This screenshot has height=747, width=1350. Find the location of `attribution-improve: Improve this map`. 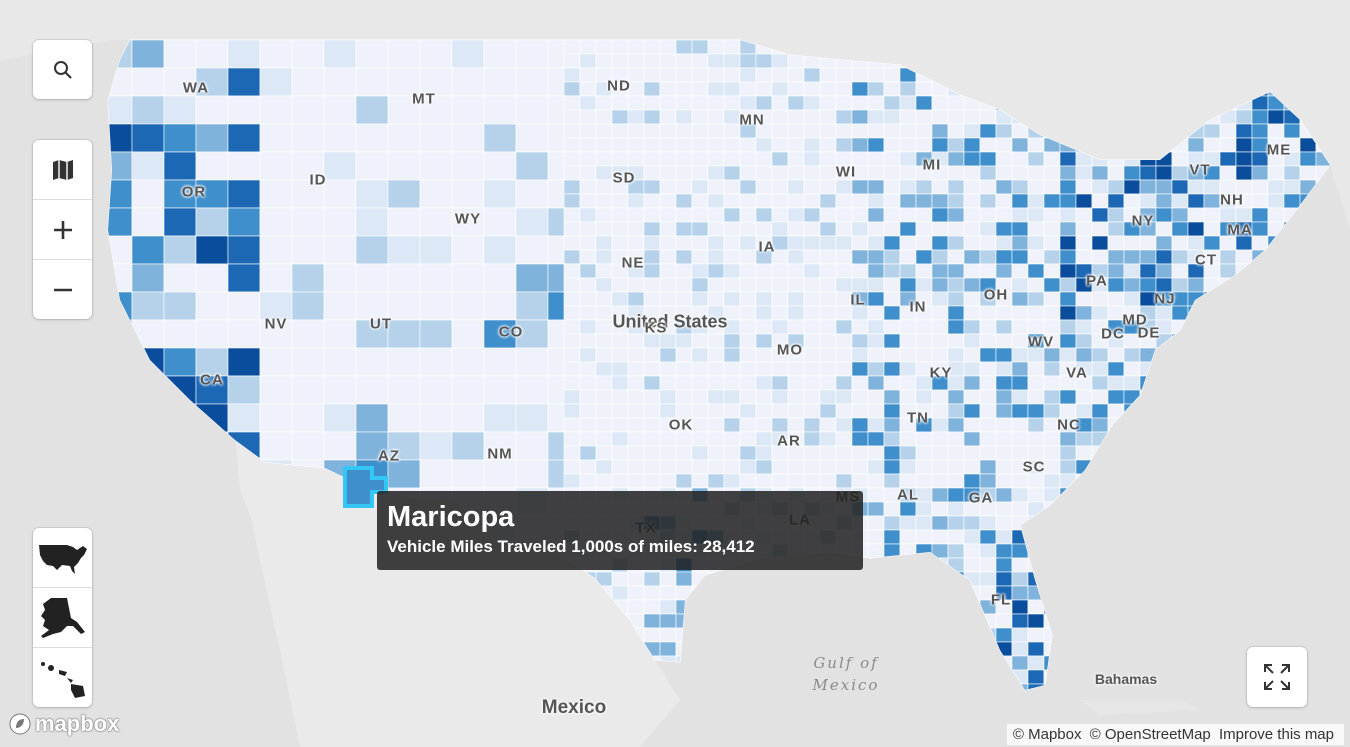

attribution-improve: Improve this map is located at coordinates (1276, 734).